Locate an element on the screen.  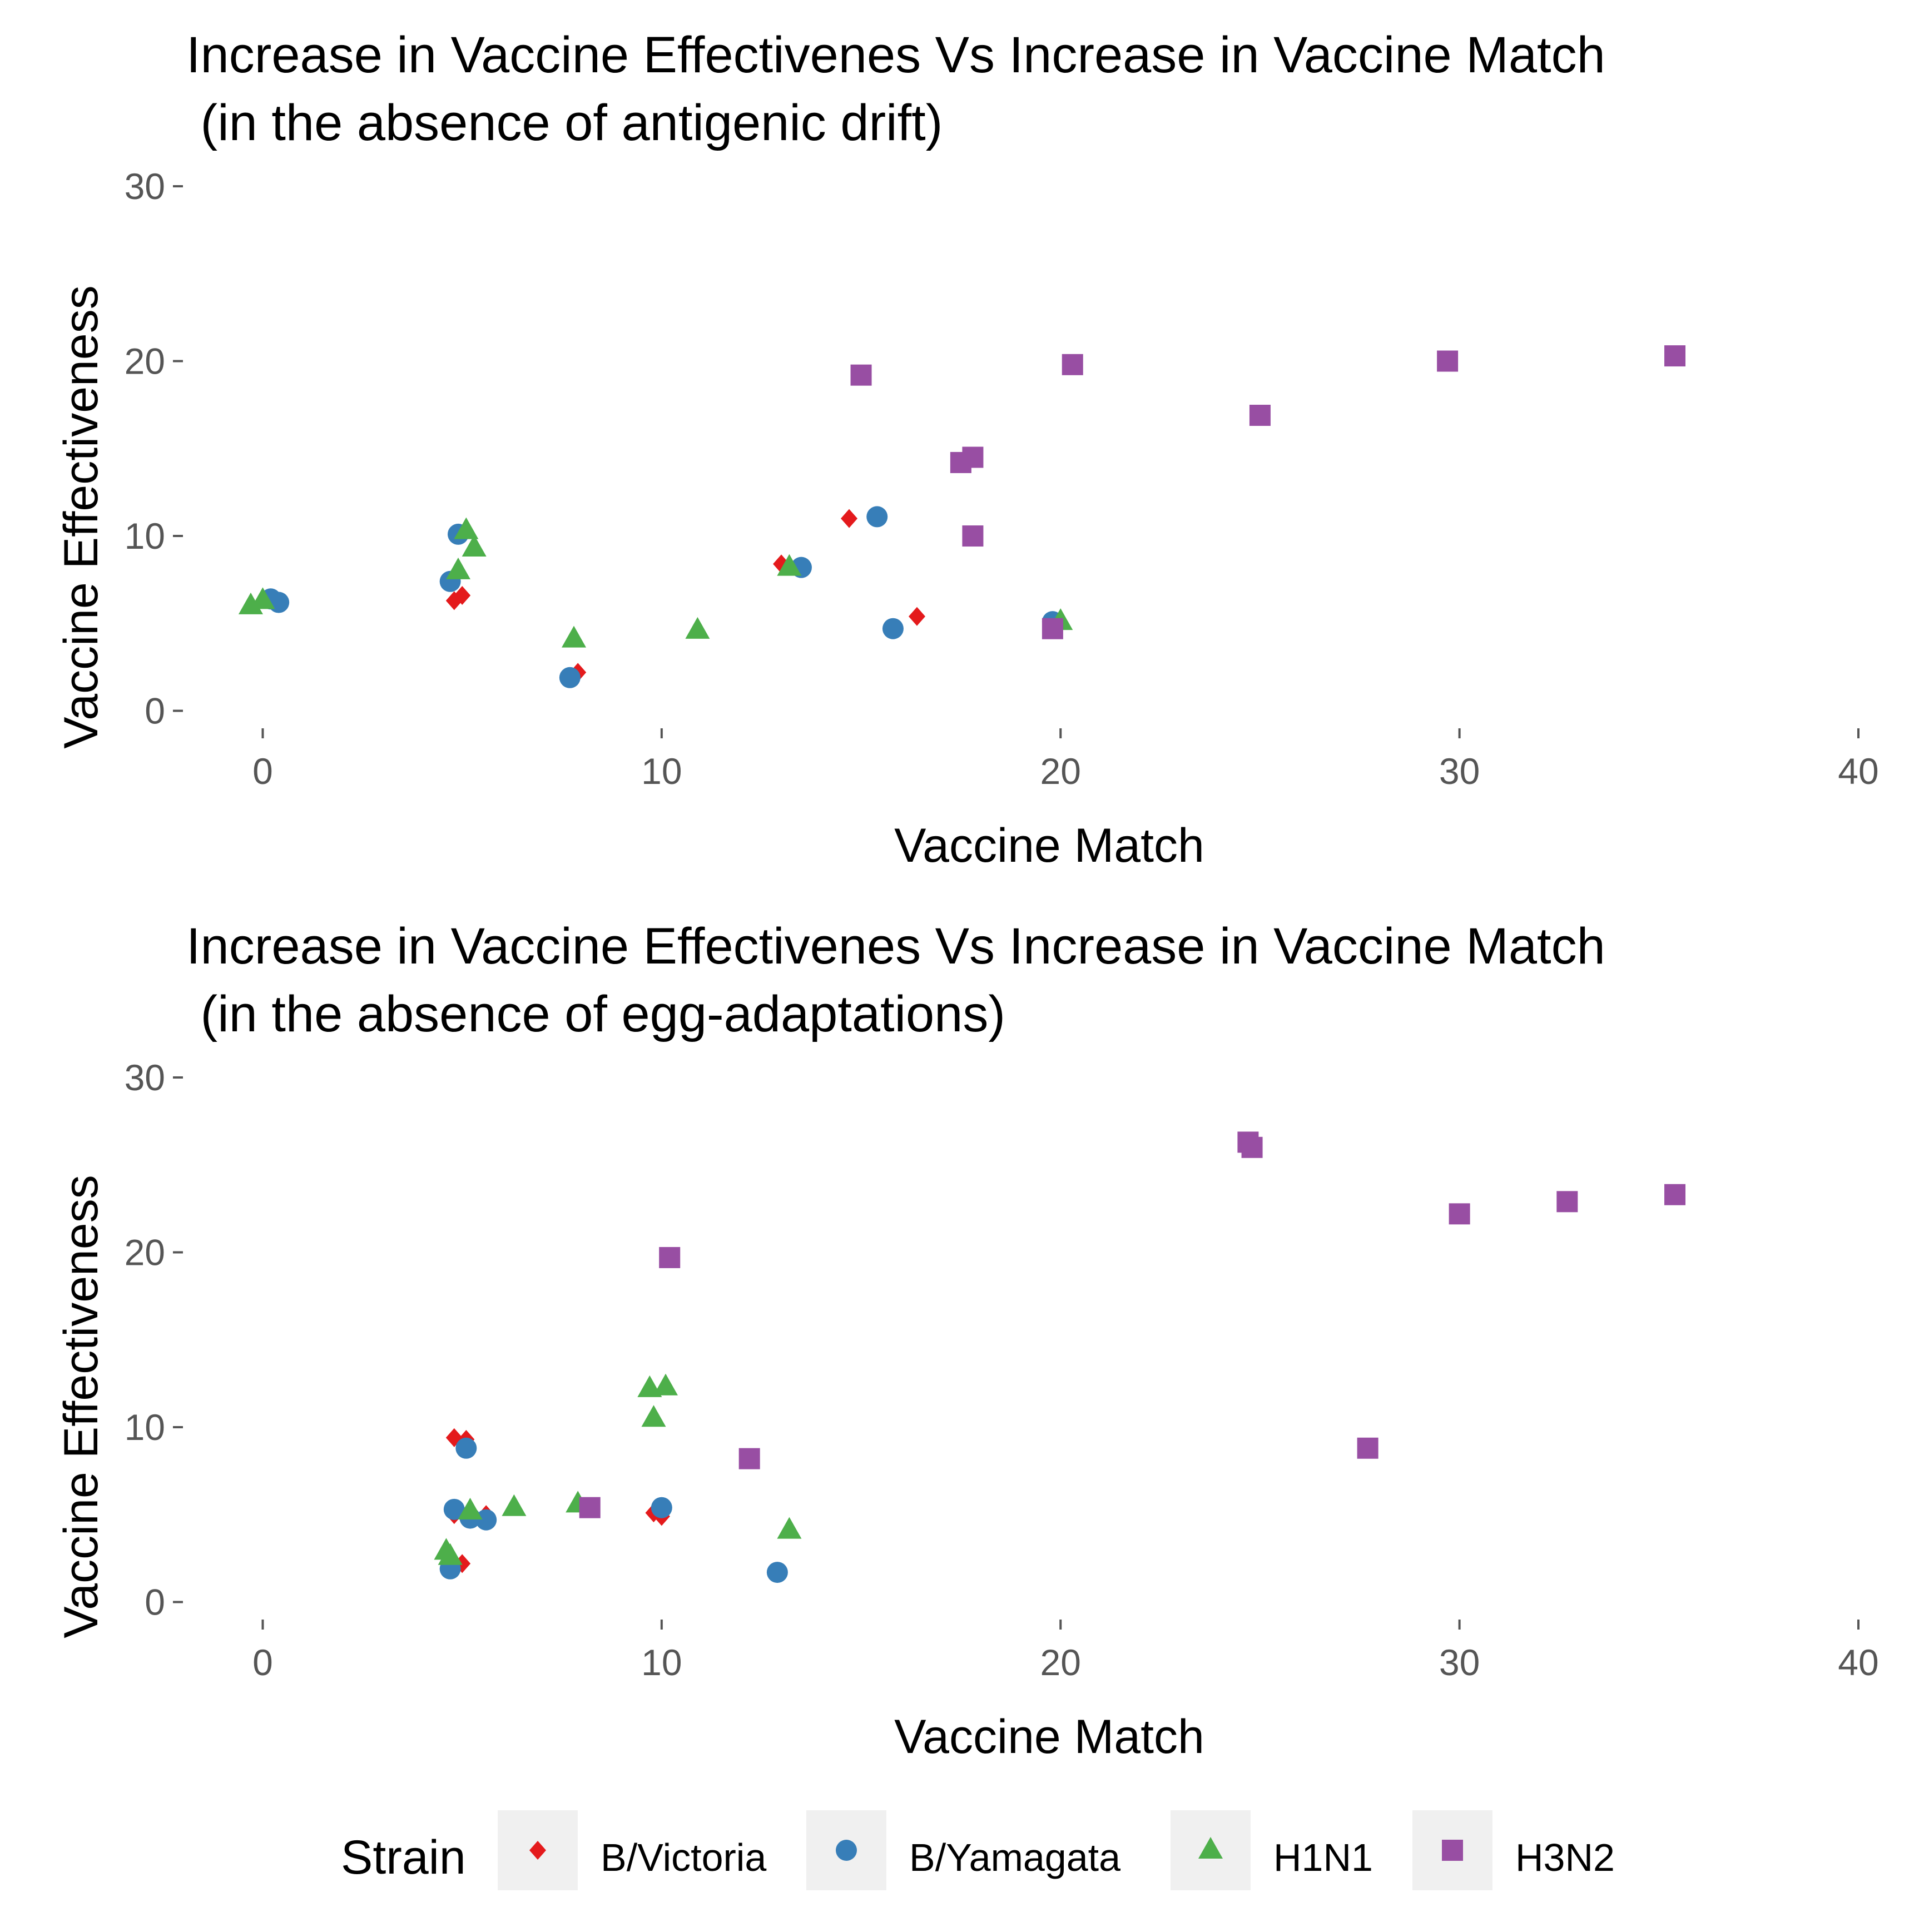
chart-2-x-axis-title: Vaccine Match is located at coordinates (1049, 1737).